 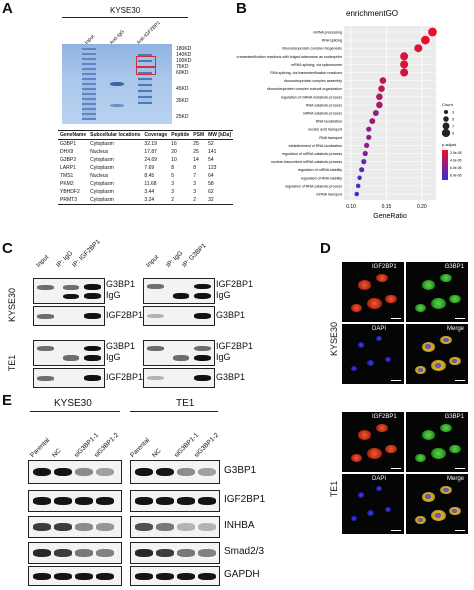 I want to click on table-cell: 52, so click(x=211, y=144).